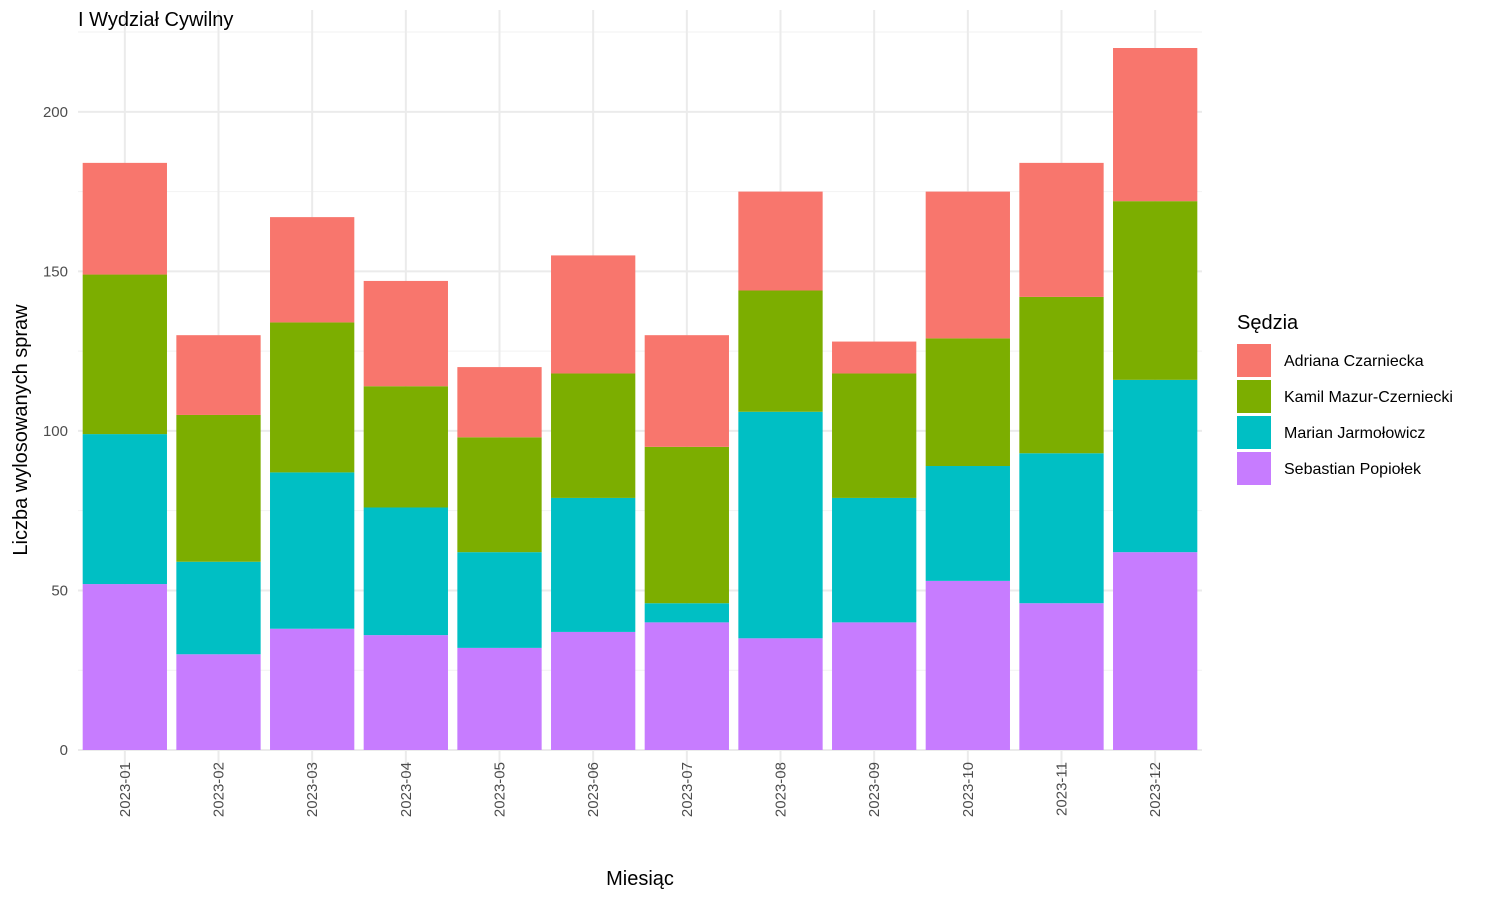  Describe the element at coordinates (59, 590) in the screenshot. I see `y-tick-label: 50` at that location.